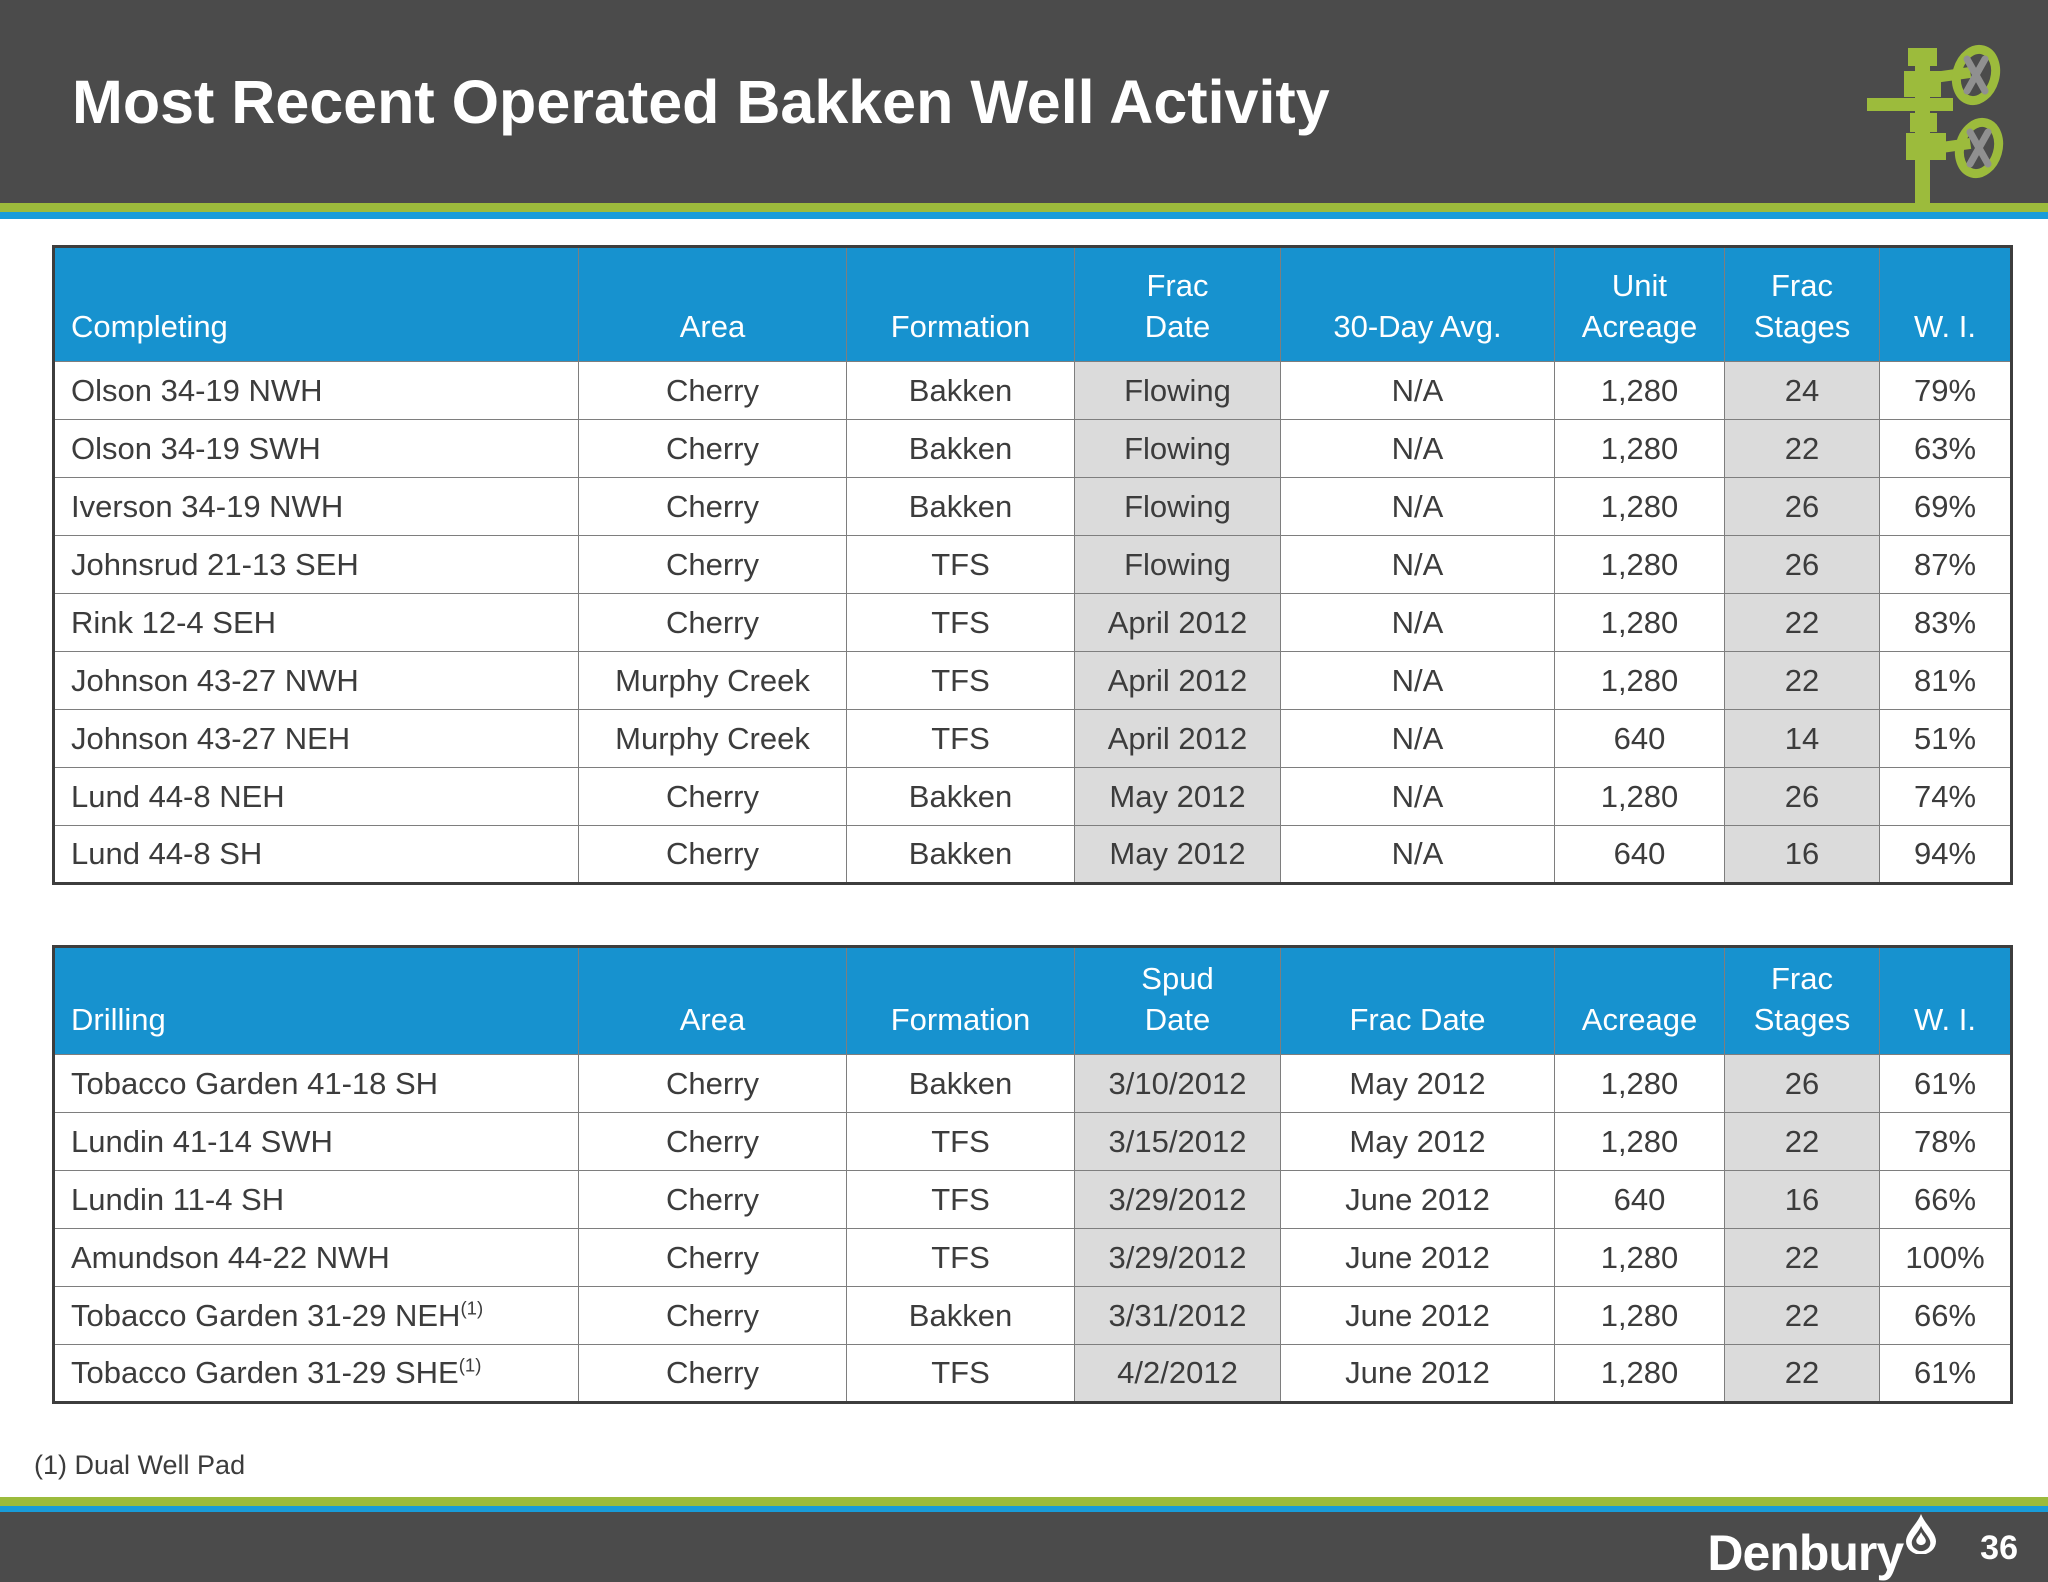  Describe the element at coordinates (1945, 680) in the screenshot. I see `working-interest: 81%` at that location.